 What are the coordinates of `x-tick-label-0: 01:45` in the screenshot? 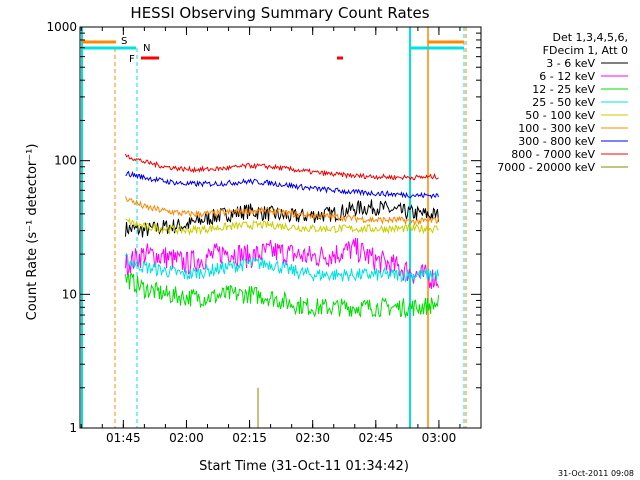 It's located at (123, 438).